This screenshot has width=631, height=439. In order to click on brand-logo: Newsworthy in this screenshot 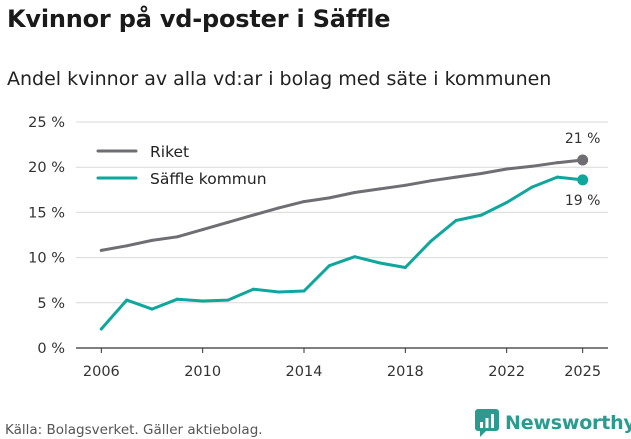, I will do `click(553, 423)`.